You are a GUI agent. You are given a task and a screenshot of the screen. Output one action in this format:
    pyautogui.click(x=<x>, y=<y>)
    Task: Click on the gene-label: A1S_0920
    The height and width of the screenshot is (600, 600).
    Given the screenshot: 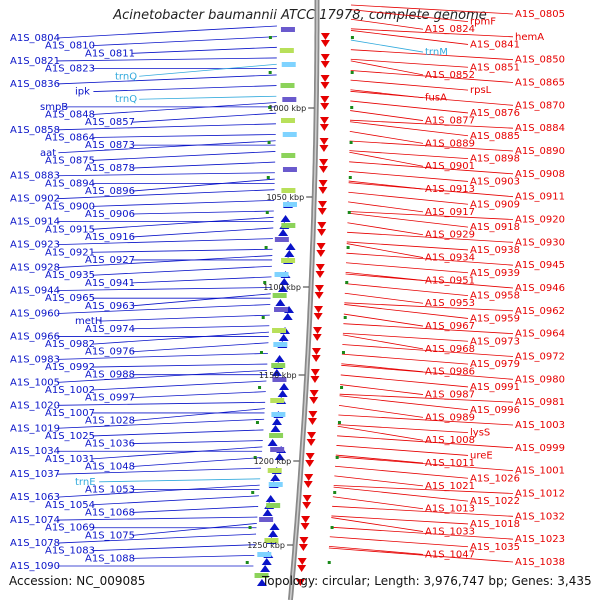 What is the action you would take?
    pyautogui.click(x=540, y=220)
    